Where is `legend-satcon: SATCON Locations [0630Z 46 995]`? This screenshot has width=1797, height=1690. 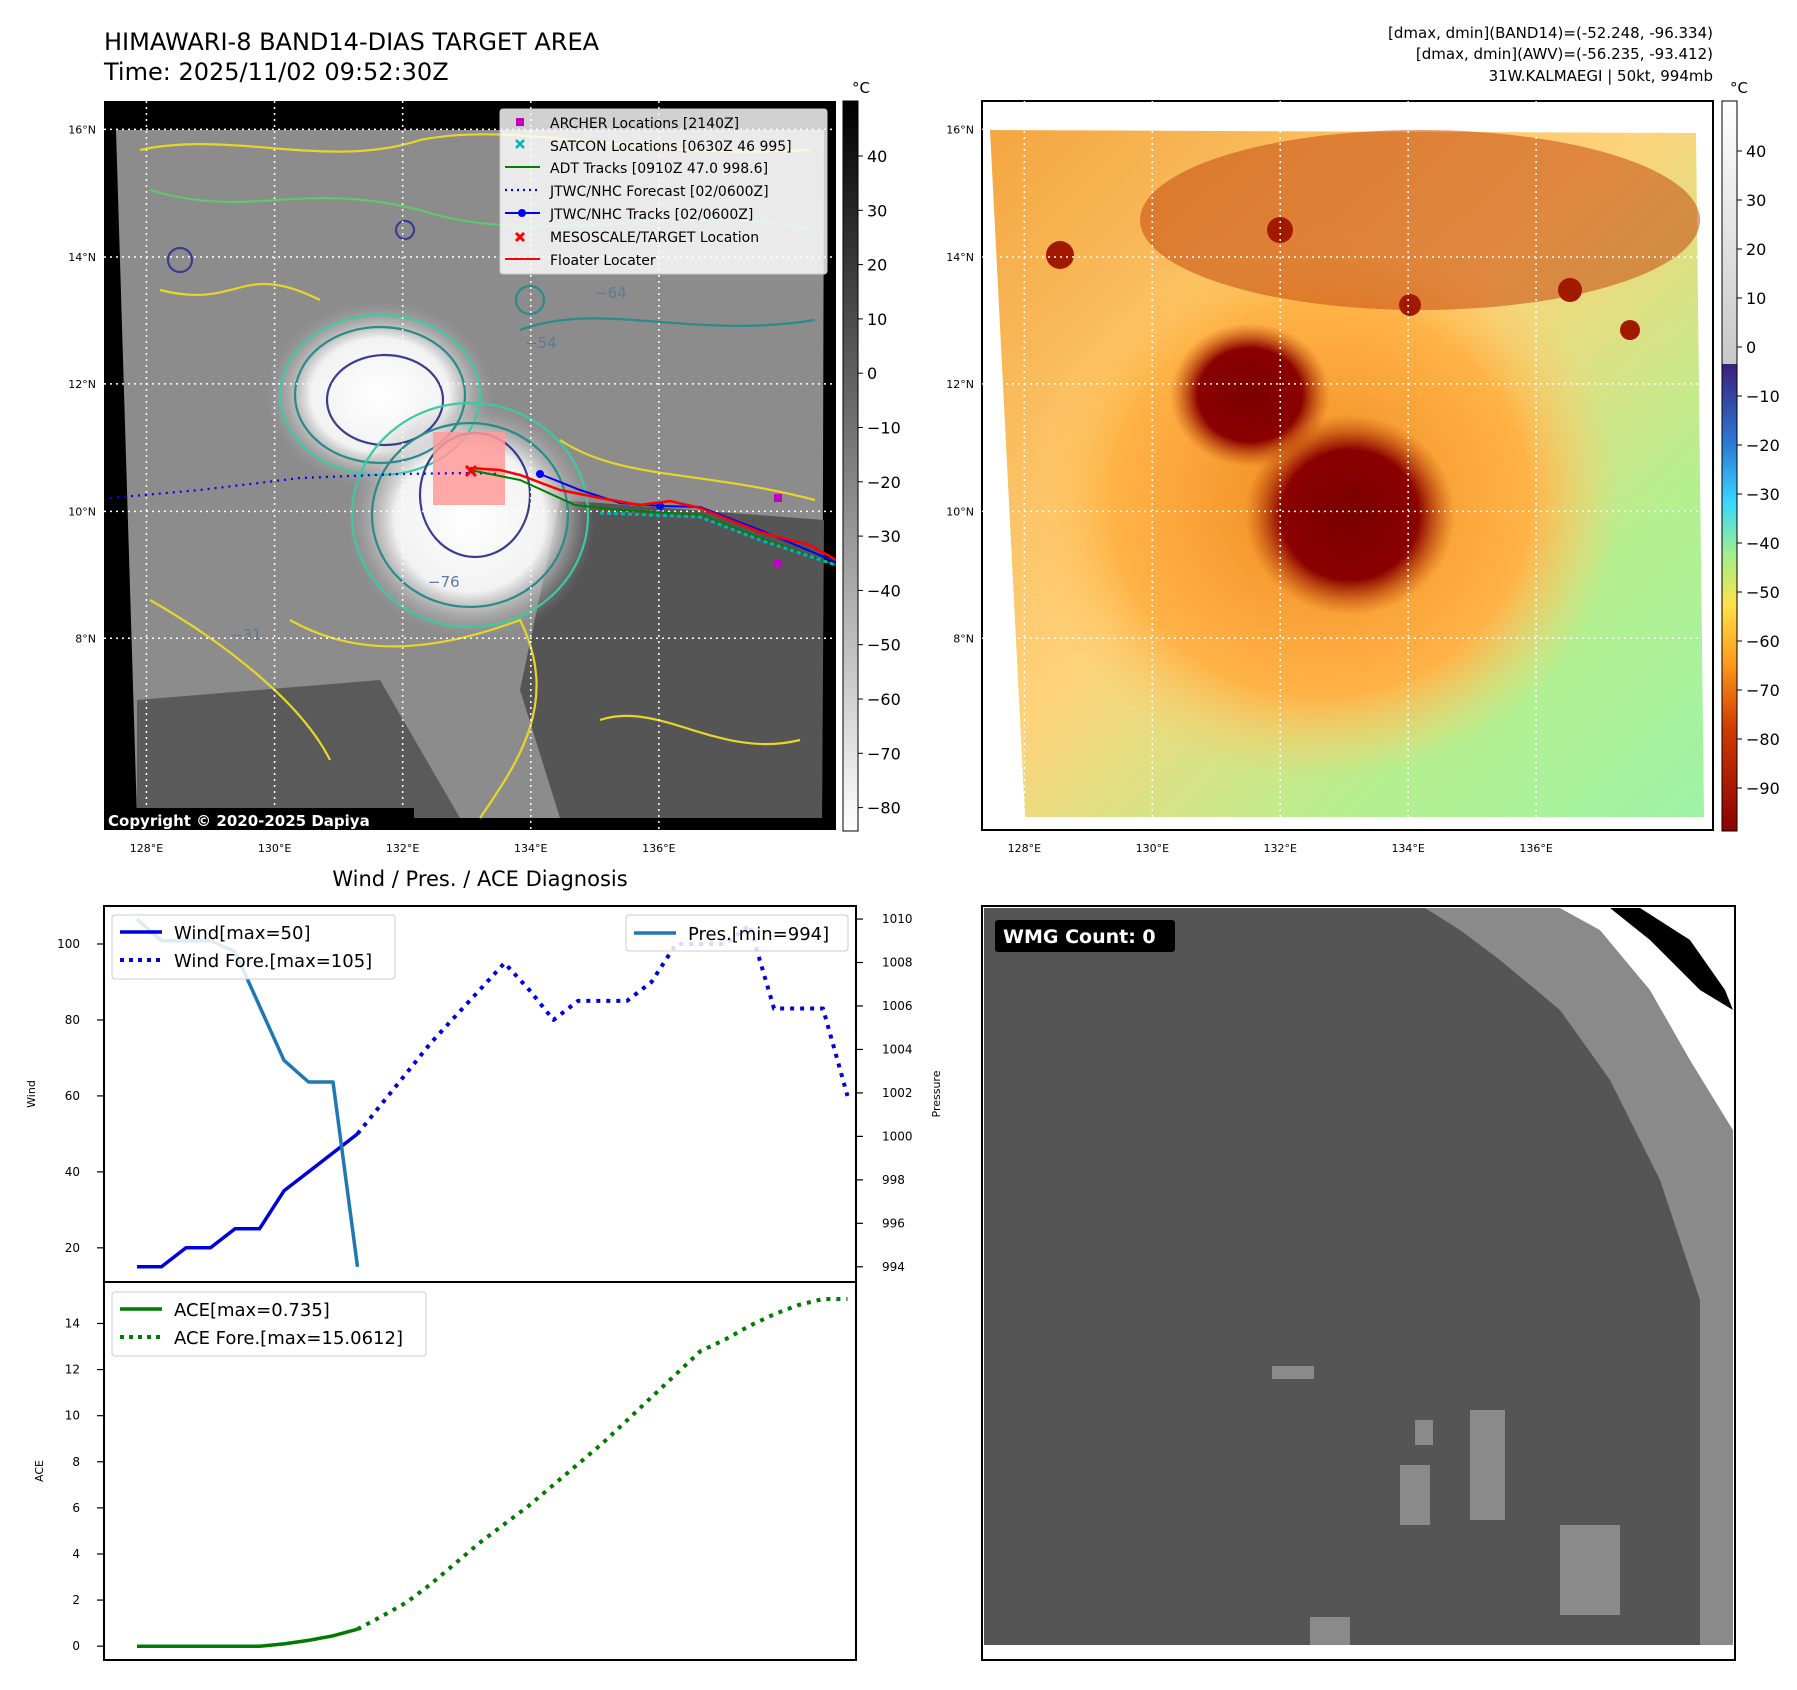 legend-satcon: SATCON Locations [0630Z 46 995] is located at coordinates (671, 147).